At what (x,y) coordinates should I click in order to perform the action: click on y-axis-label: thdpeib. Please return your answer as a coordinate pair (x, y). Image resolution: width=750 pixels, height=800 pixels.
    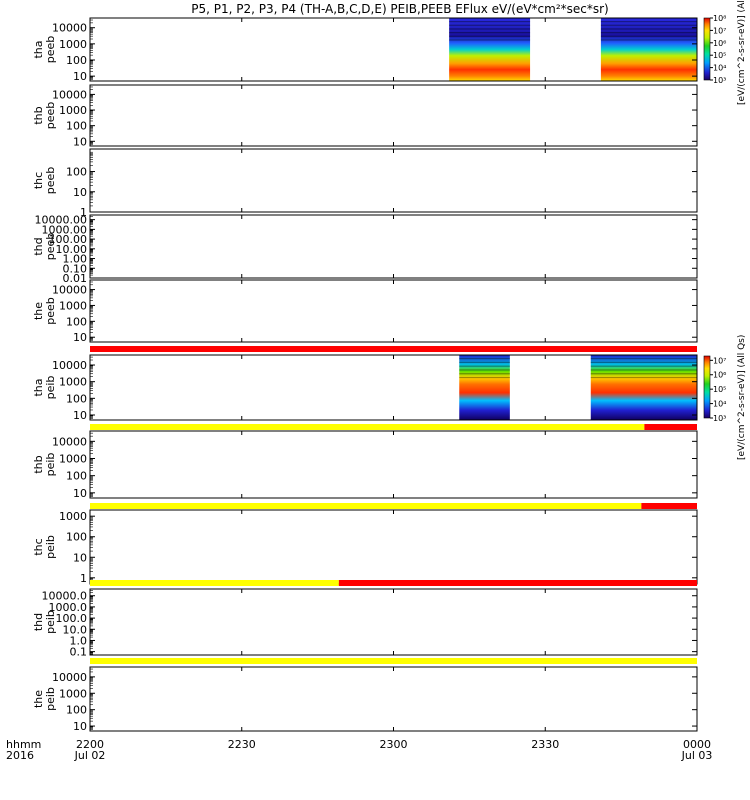
    Looking at the image, I should click on (44, 622).